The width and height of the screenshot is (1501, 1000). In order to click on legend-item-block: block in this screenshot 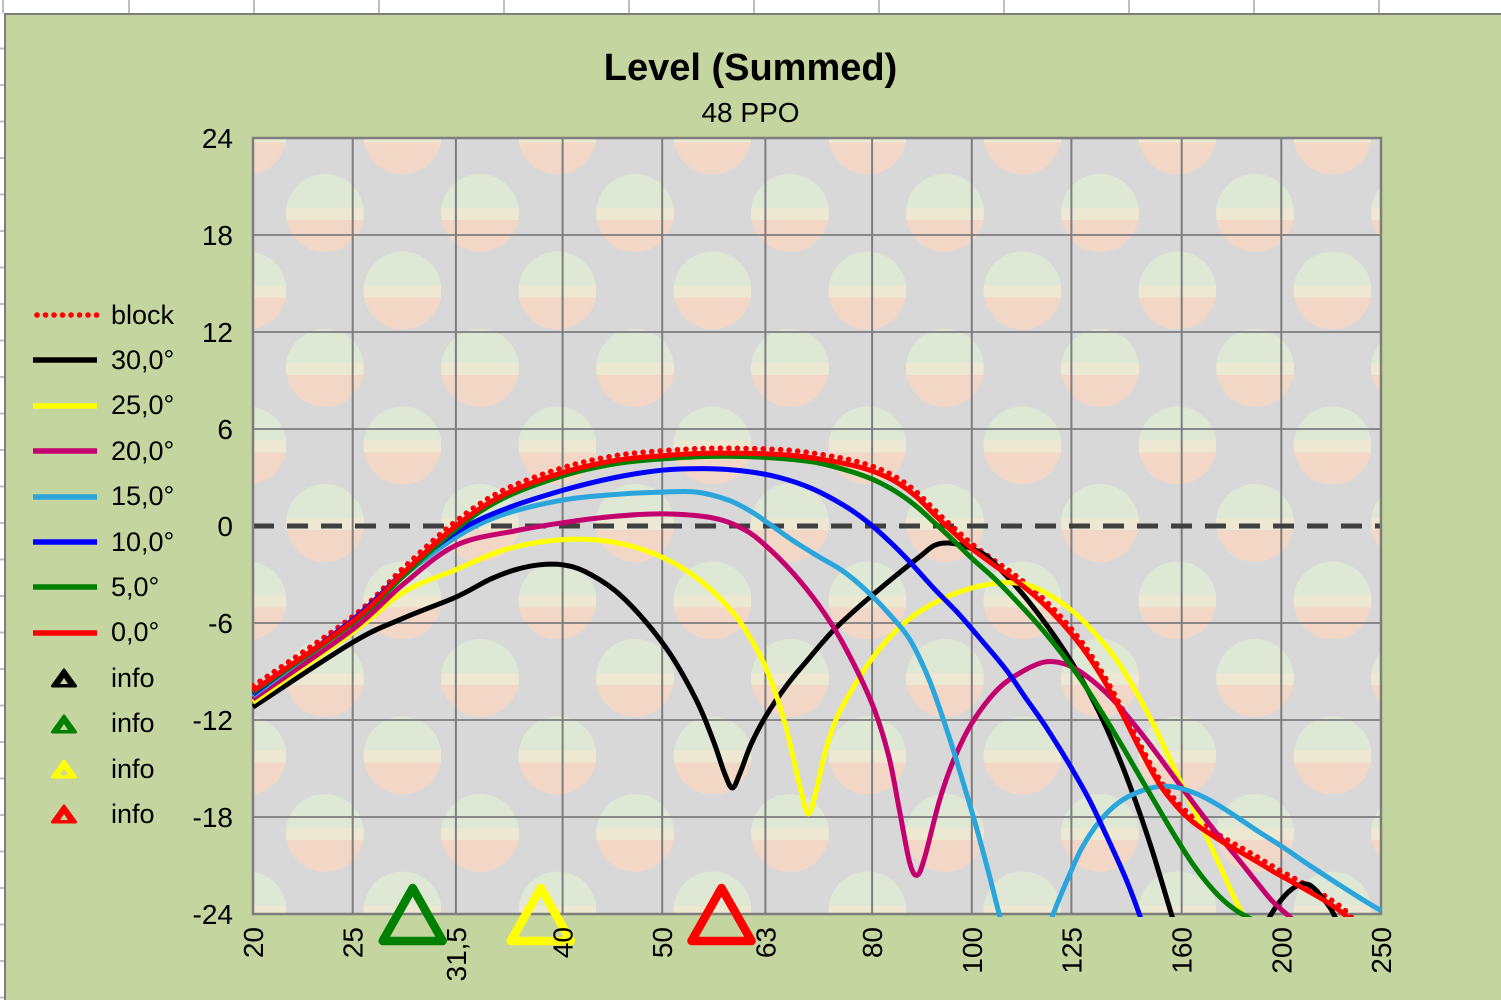, I will do `click(130, 315)`.